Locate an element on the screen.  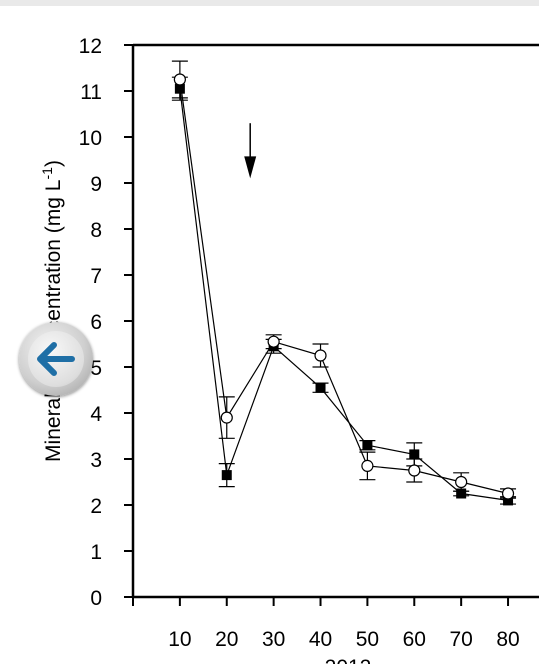
y-tick-label: 2 is located at coordinates (96, 506).